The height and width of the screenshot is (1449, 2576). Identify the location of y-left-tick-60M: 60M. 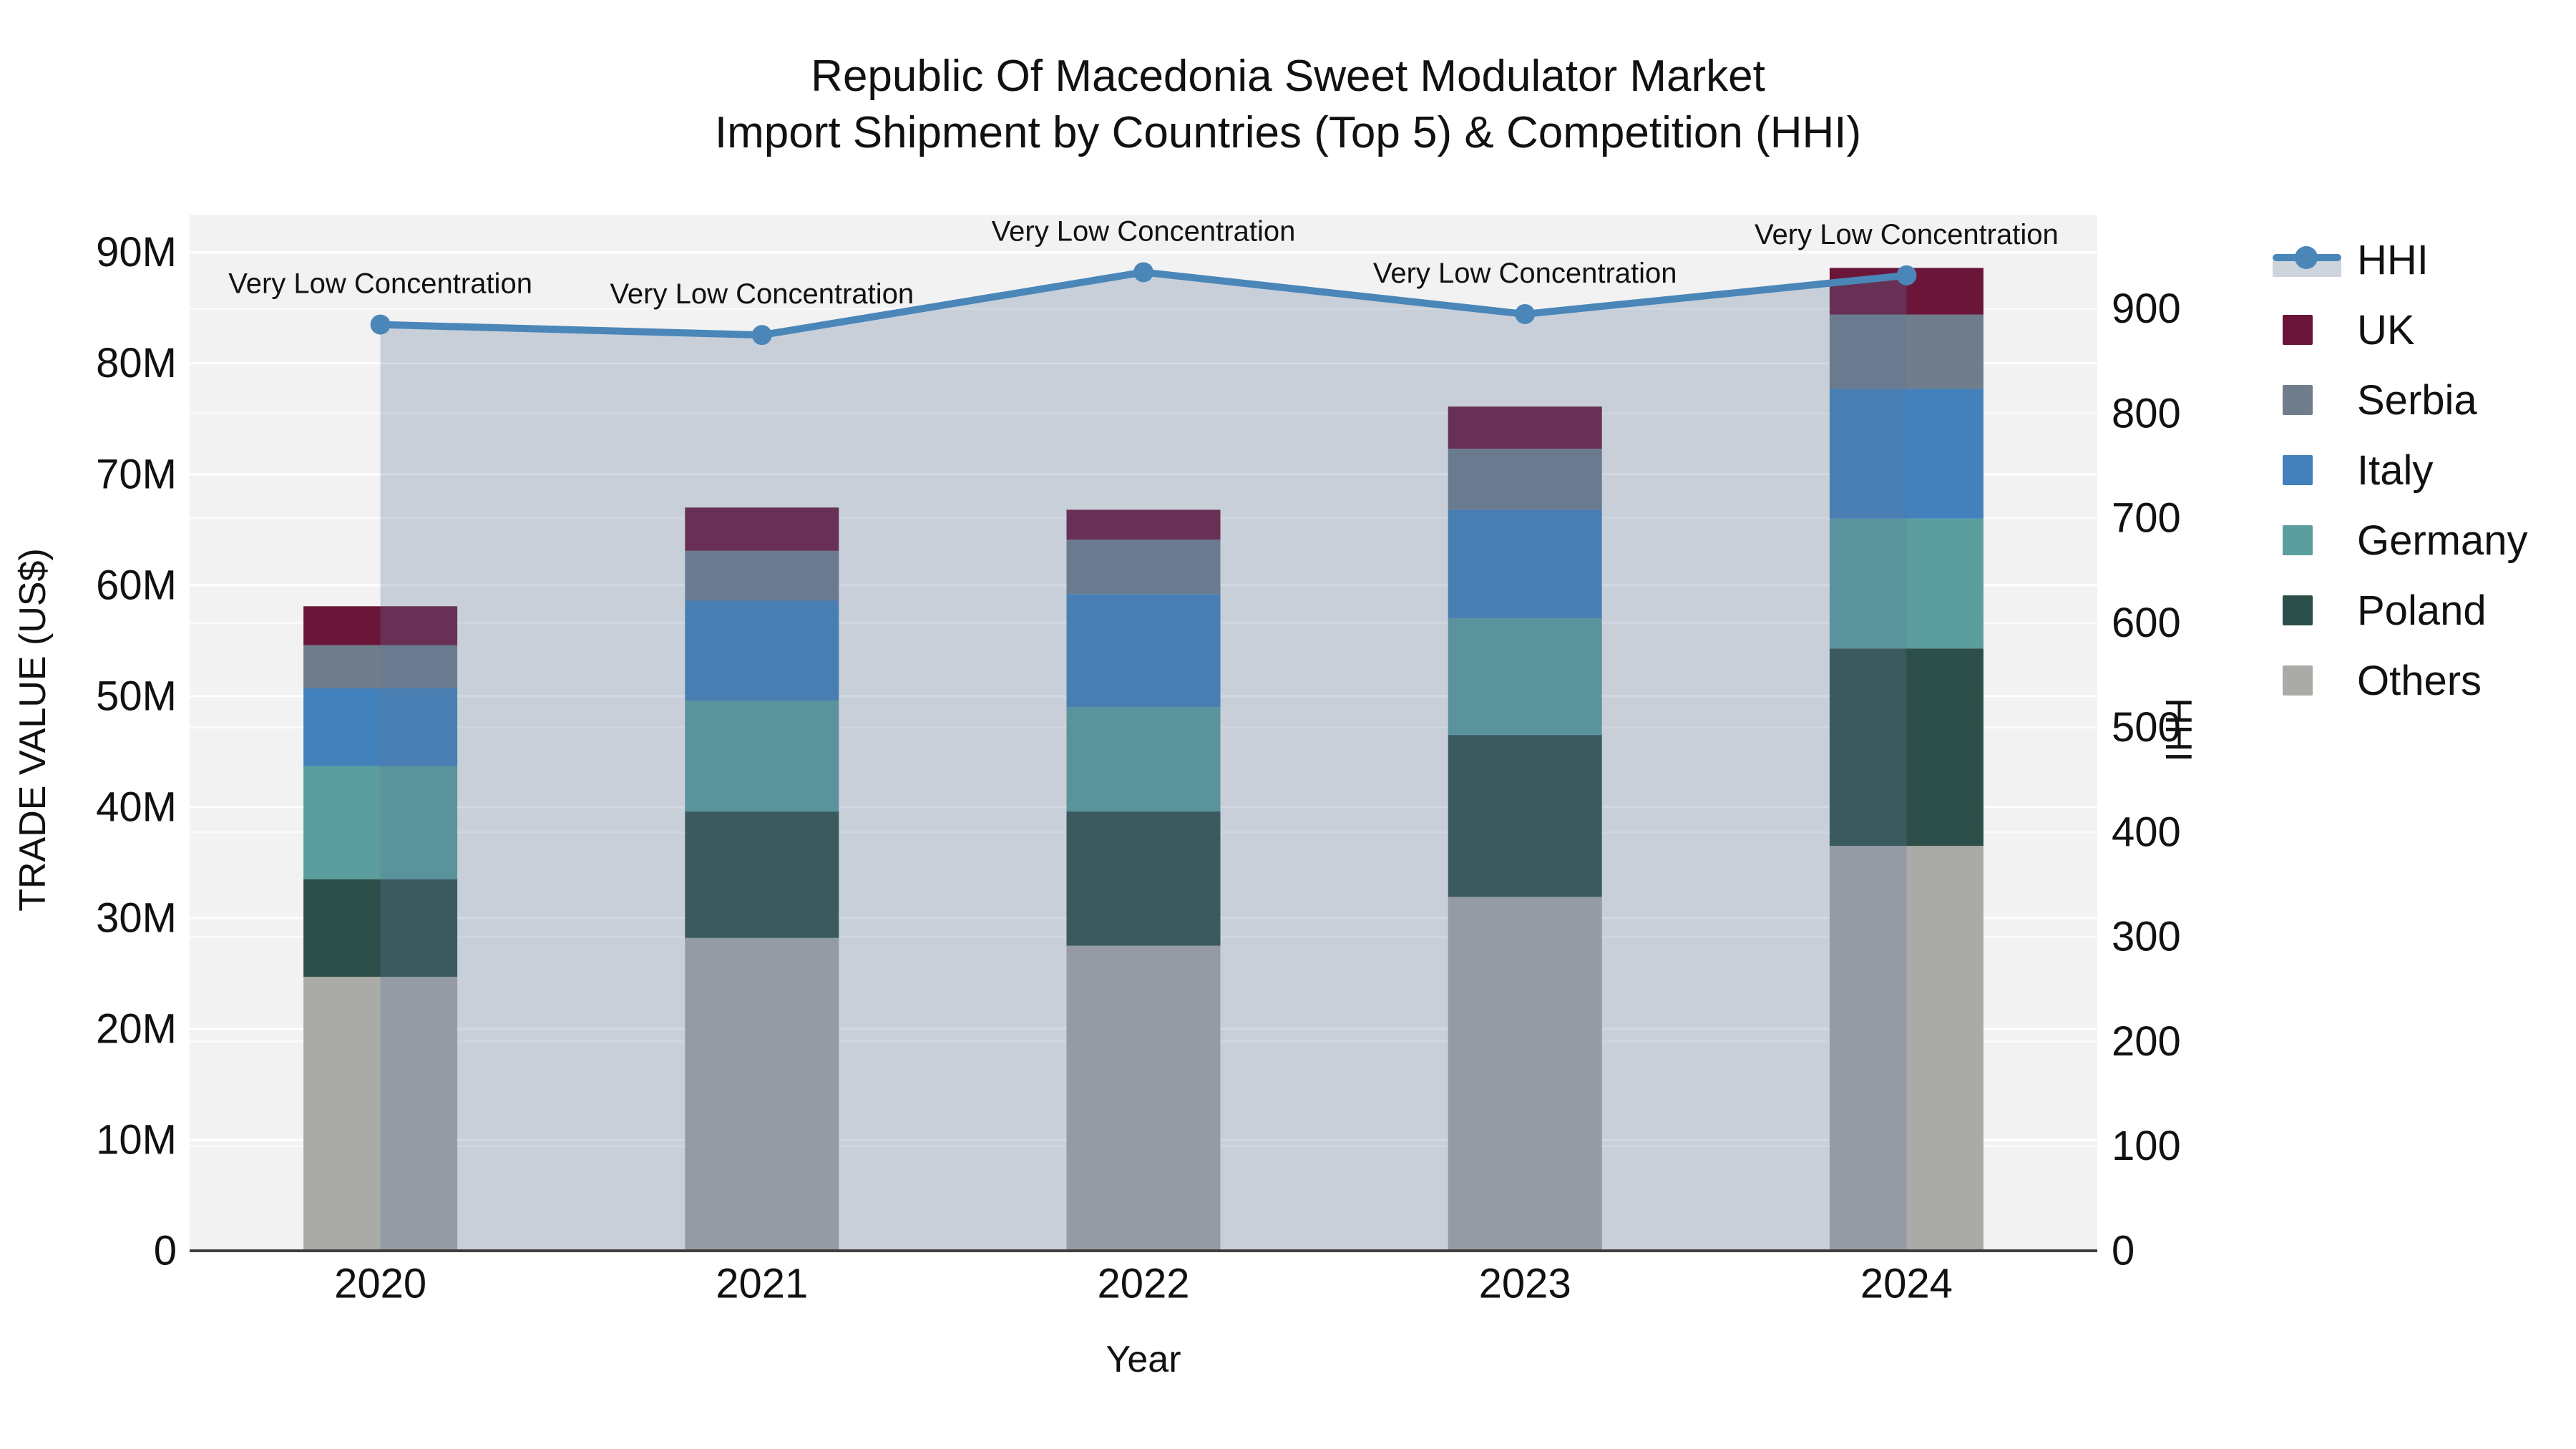
(136, 585).